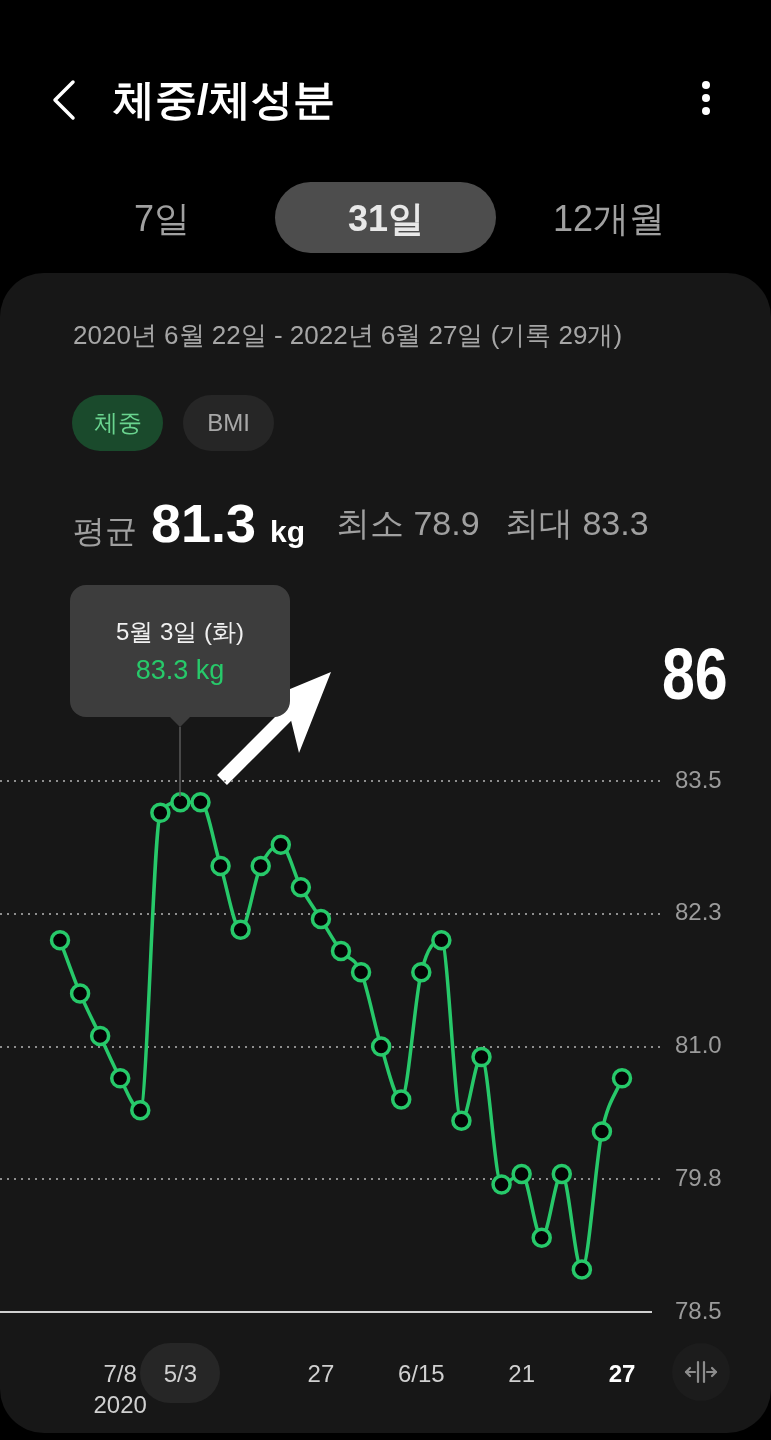 The height and width of the screenshot is (1440, 771). Describe the element at coordinates (698, 1177) in the screenshot. I see `y-tick-label: 79.8` at that location.